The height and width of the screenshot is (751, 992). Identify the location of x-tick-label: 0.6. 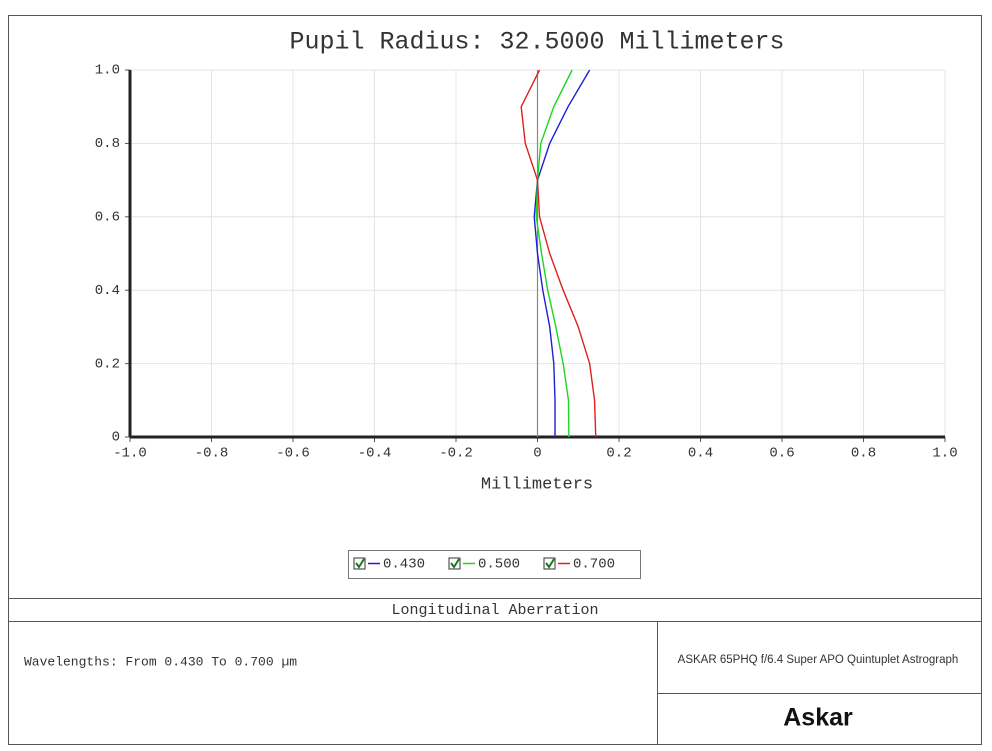
(781, 454).